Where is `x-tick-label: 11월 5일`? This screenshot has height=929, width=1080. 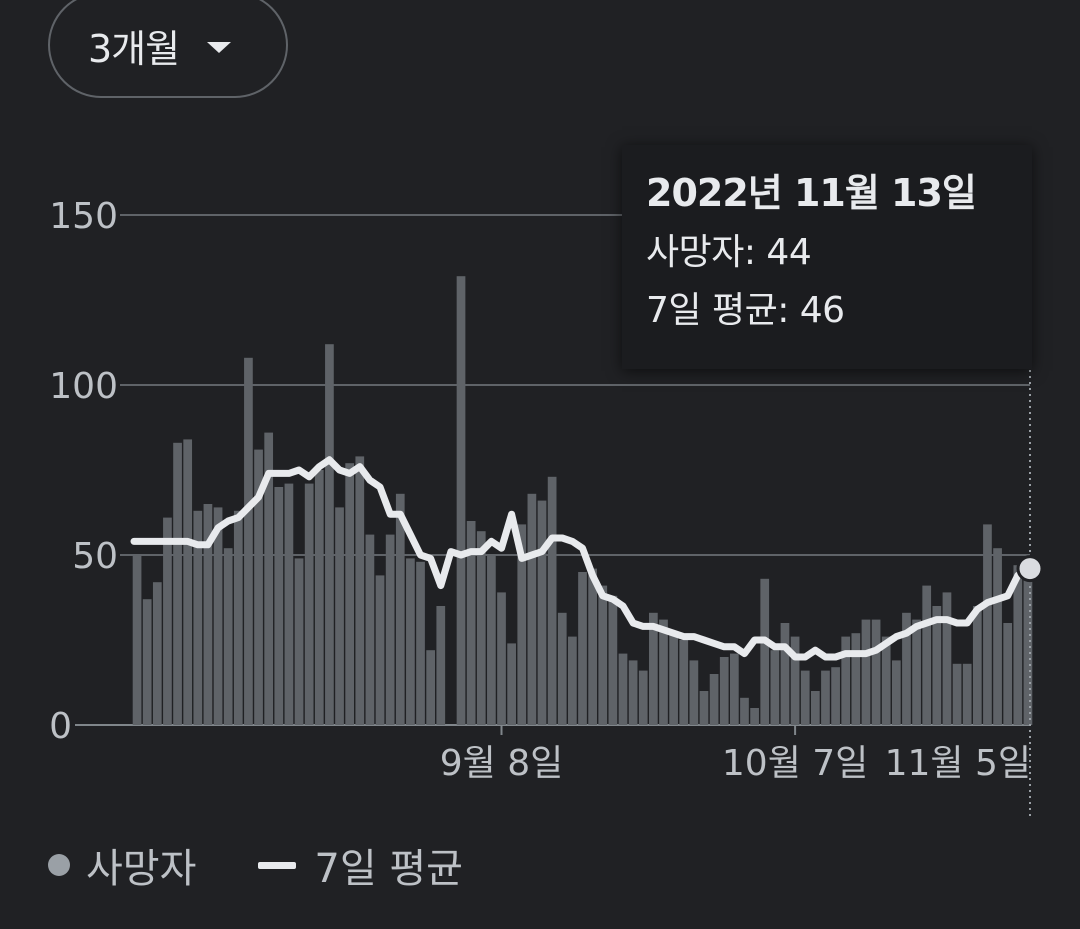
x-tick-label: 11월 5일 is located at coordinates (958, 763).